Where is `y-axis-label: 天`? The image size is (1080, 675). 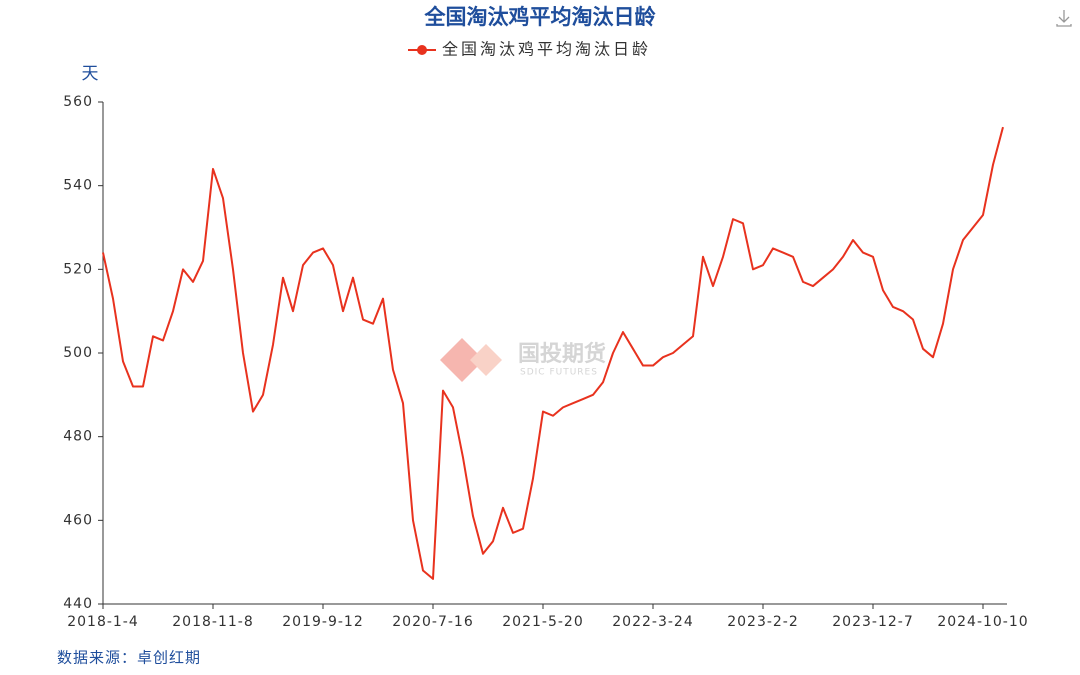
y-axis-label: 天 is located at coordinates (90, 74).